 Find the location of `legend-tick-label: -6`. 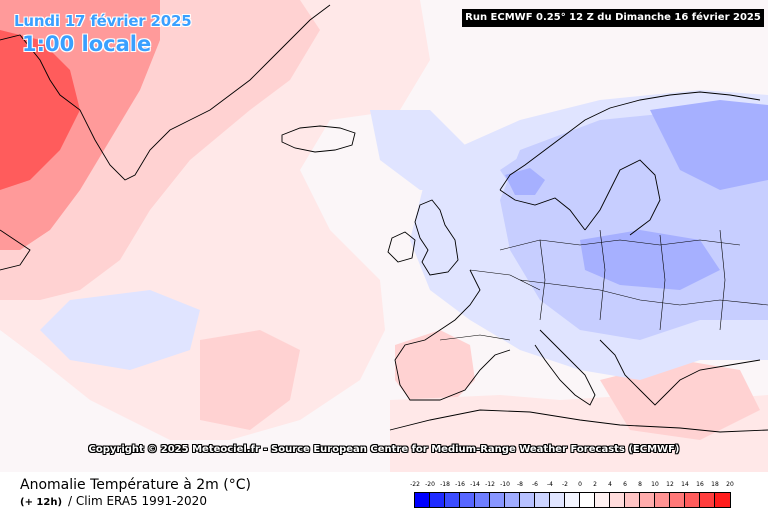

legend-tick-label: -6 is located at coordinates (535, 484).